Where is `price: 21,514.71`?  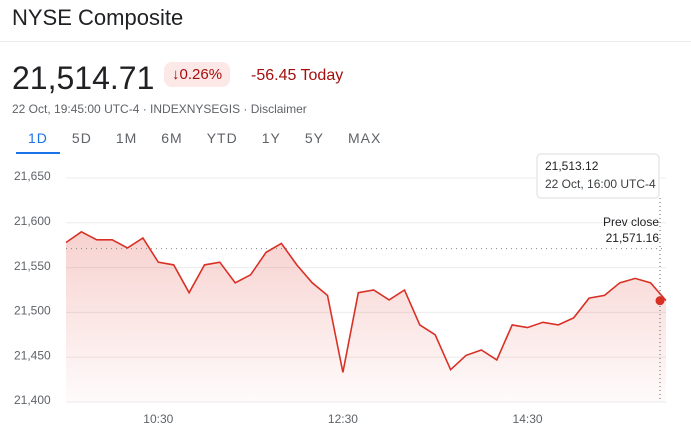 price: 21,514.71 is located at coordinates (83, 78).